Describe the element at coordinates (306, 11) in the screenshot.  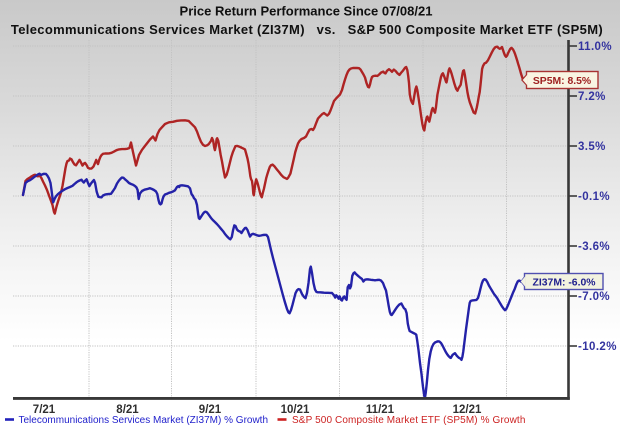
I see `svg-text:Price Return Performance Since: Price Return Performance Since 07/08/21` at that location.